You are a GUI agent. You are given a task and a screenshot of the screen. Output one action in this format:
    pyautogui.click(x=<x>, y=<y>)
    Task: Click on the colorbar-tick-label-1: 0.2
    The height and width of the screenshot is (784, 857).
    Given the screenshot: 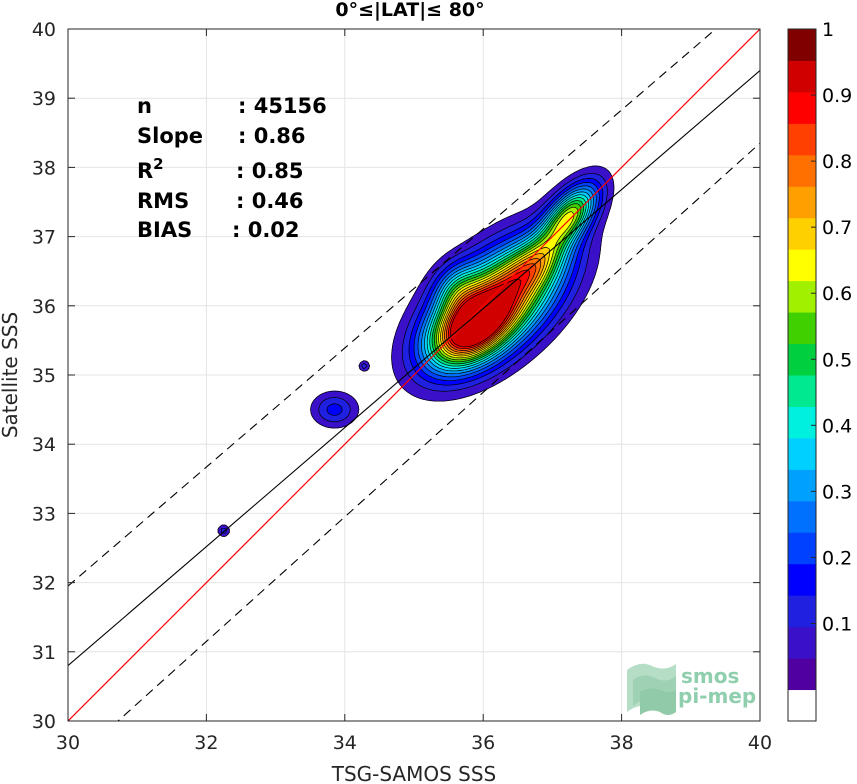 What is the action you would take?
    pyautogui.click(x=837, y=558)
    